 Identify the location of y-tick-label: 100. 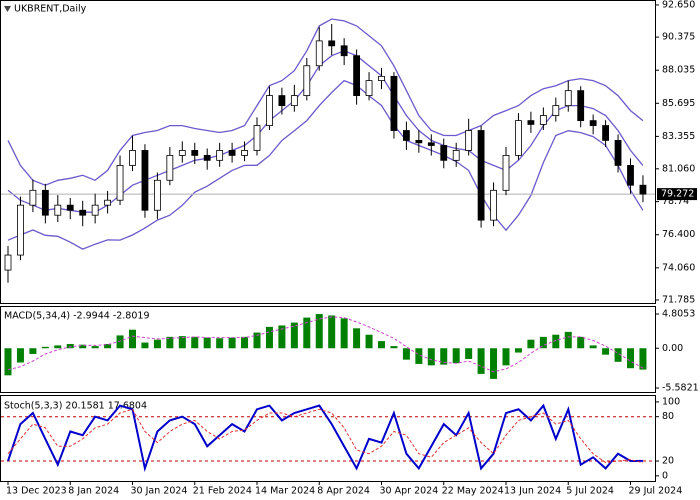
(671, 401).